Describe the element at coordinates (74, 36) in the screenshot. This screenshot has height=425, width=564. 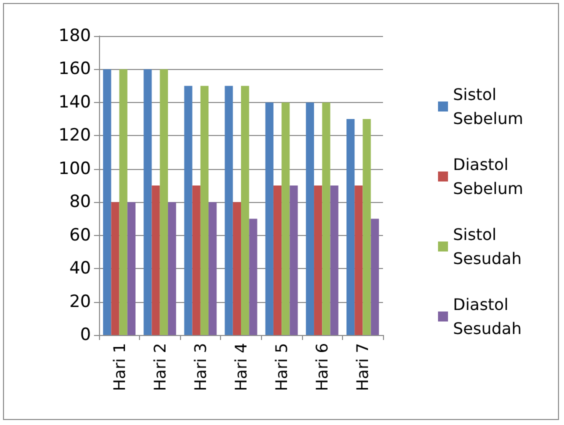
I see `y-tick-label: 180` at that location.